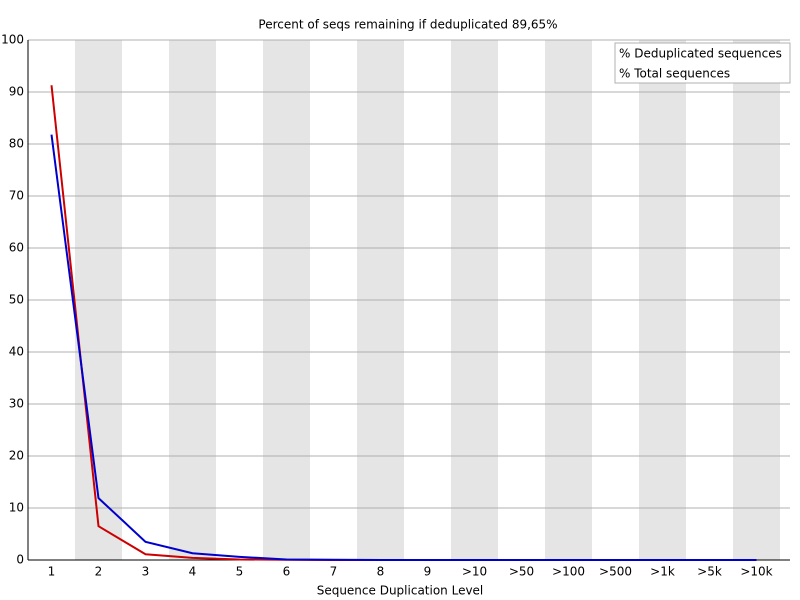  Describe the element at coordinates (16, 508) in the screenshot. I see `y-tick-label: 10` at that location.